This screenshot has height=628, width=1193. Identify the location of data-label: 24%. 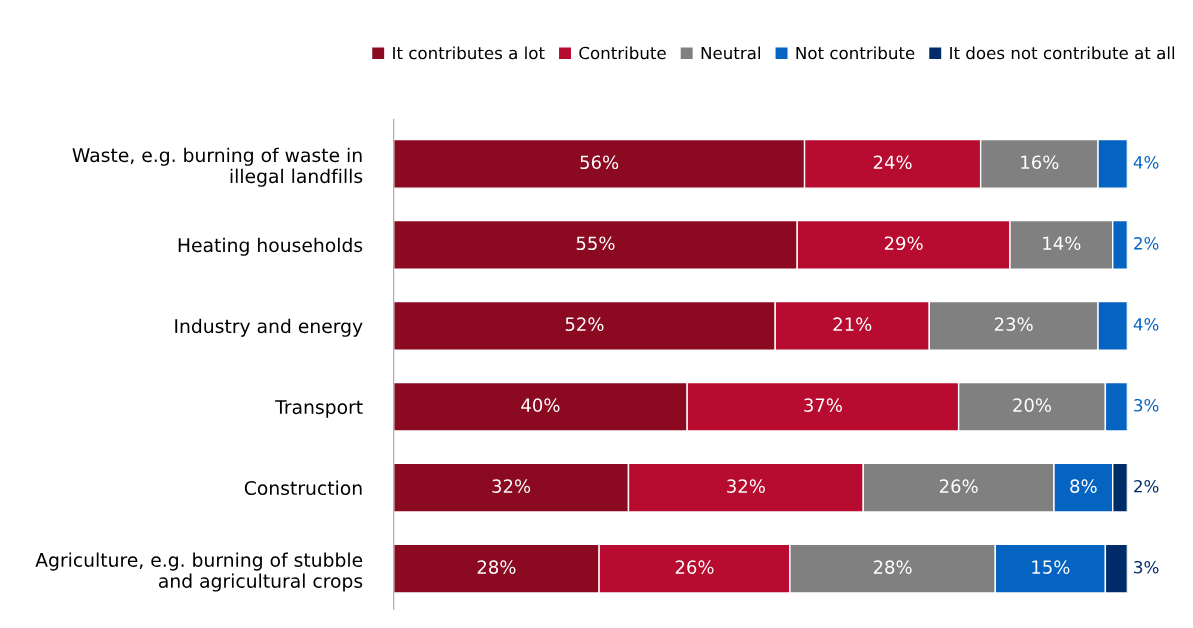
(892, 162).